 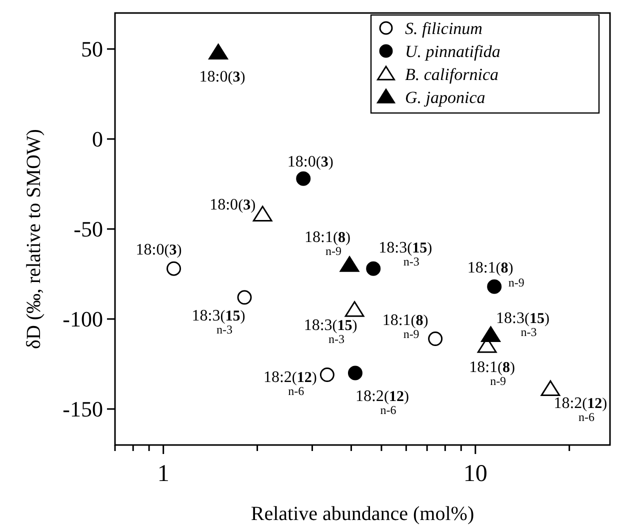 I want to click on y-tick-label: -150, so click(x=82, y=409).